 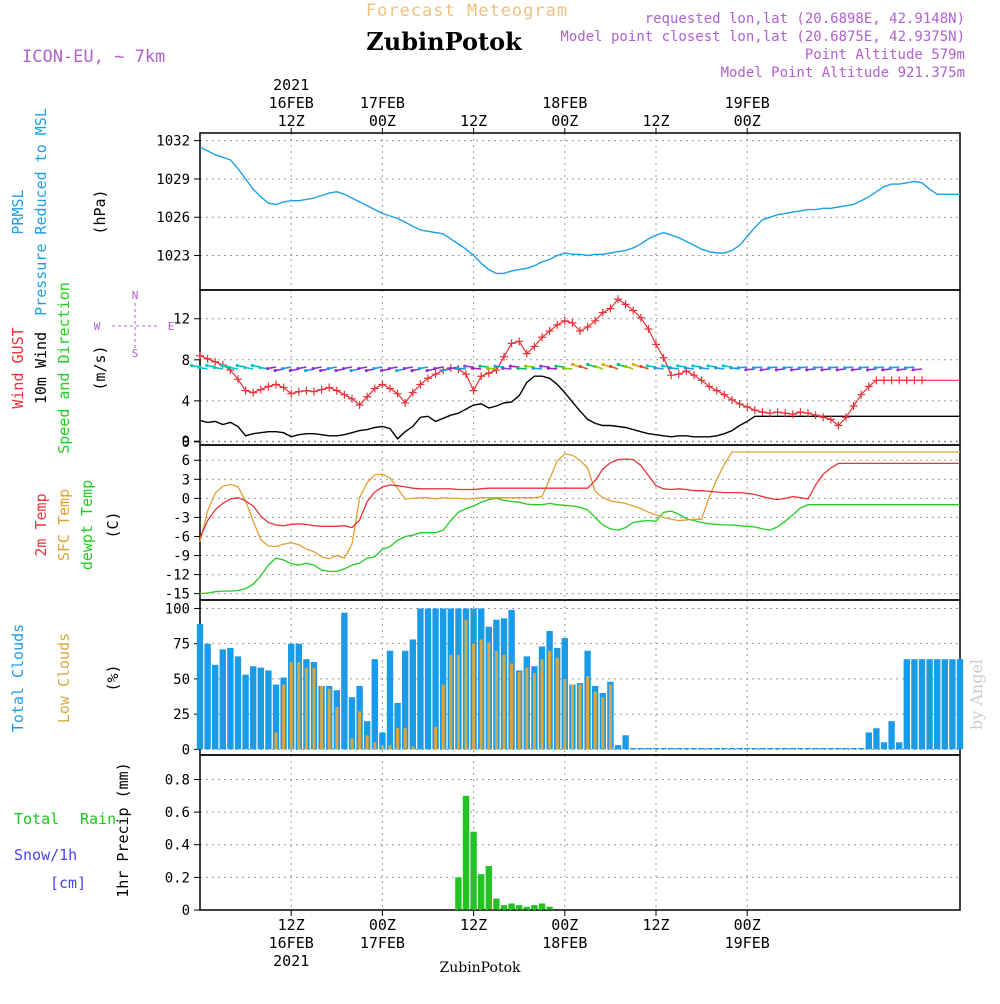 I want to click on x-label-bottom-year: 2021, so click(x=291, y=961).